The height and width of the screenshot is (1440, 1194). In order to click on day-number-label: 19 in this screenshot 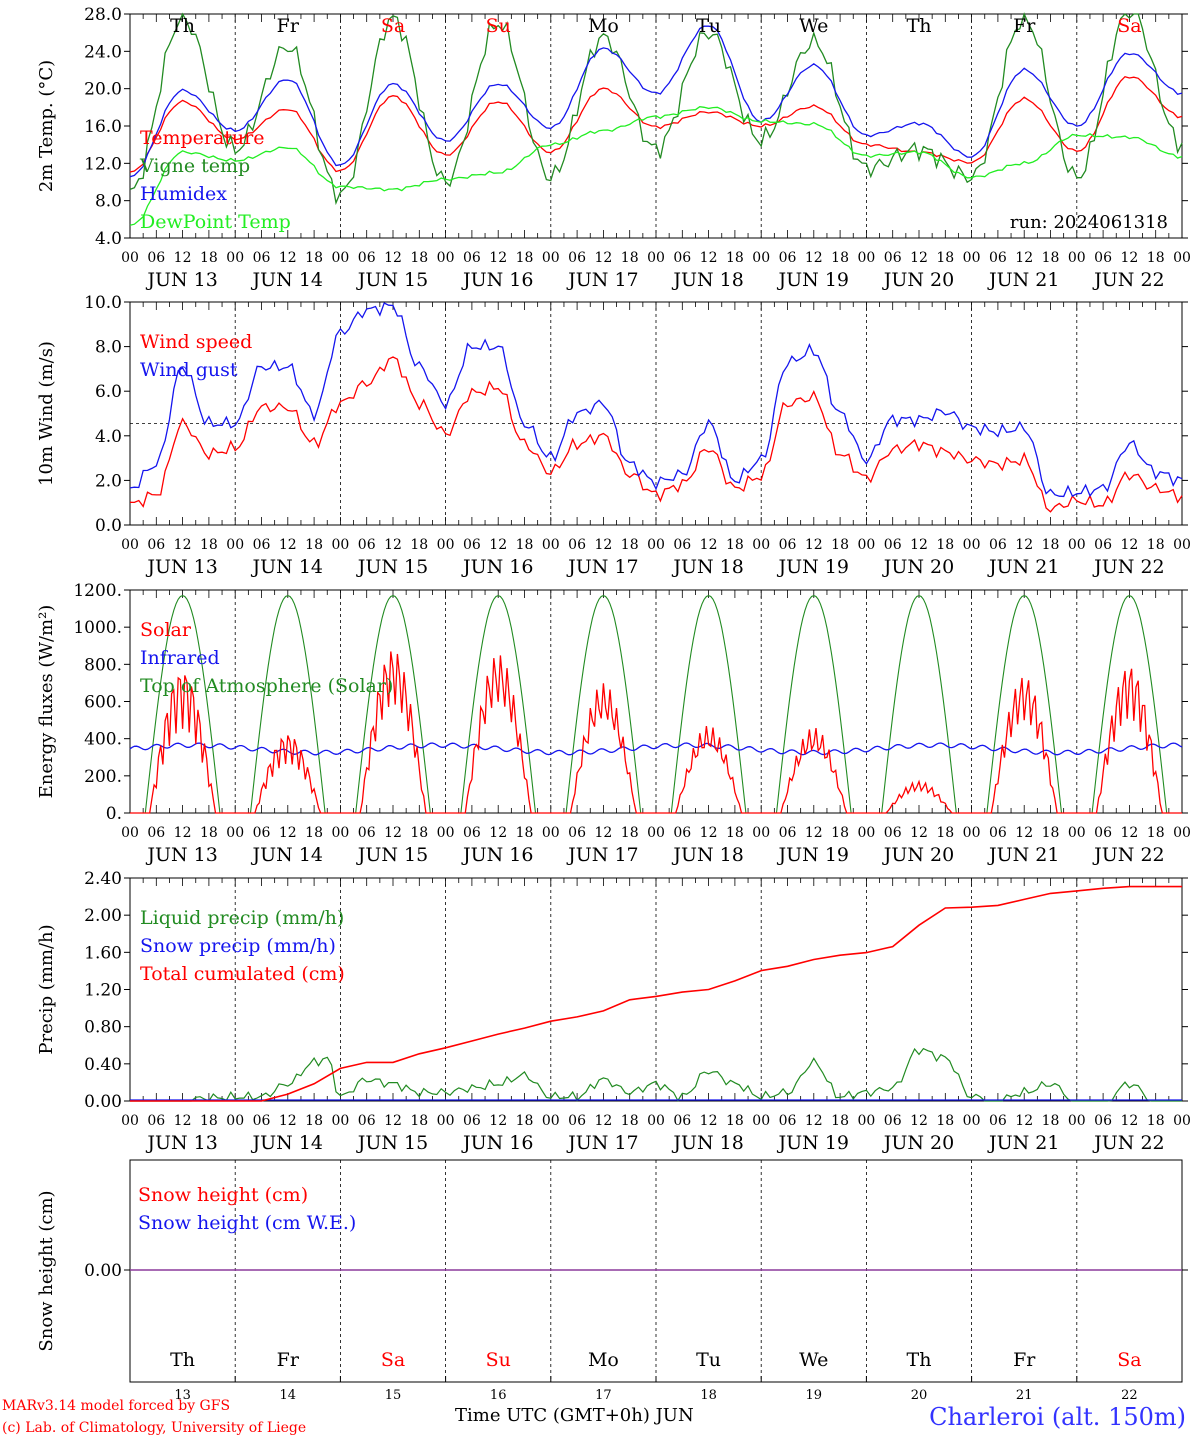, I will do `click(814, 1395)`.